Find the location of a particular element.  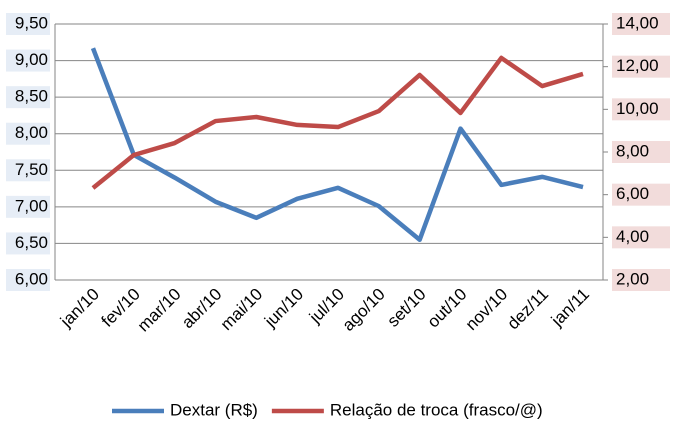

y-tick-label: 7,50 is located at coordinates (31, 169).